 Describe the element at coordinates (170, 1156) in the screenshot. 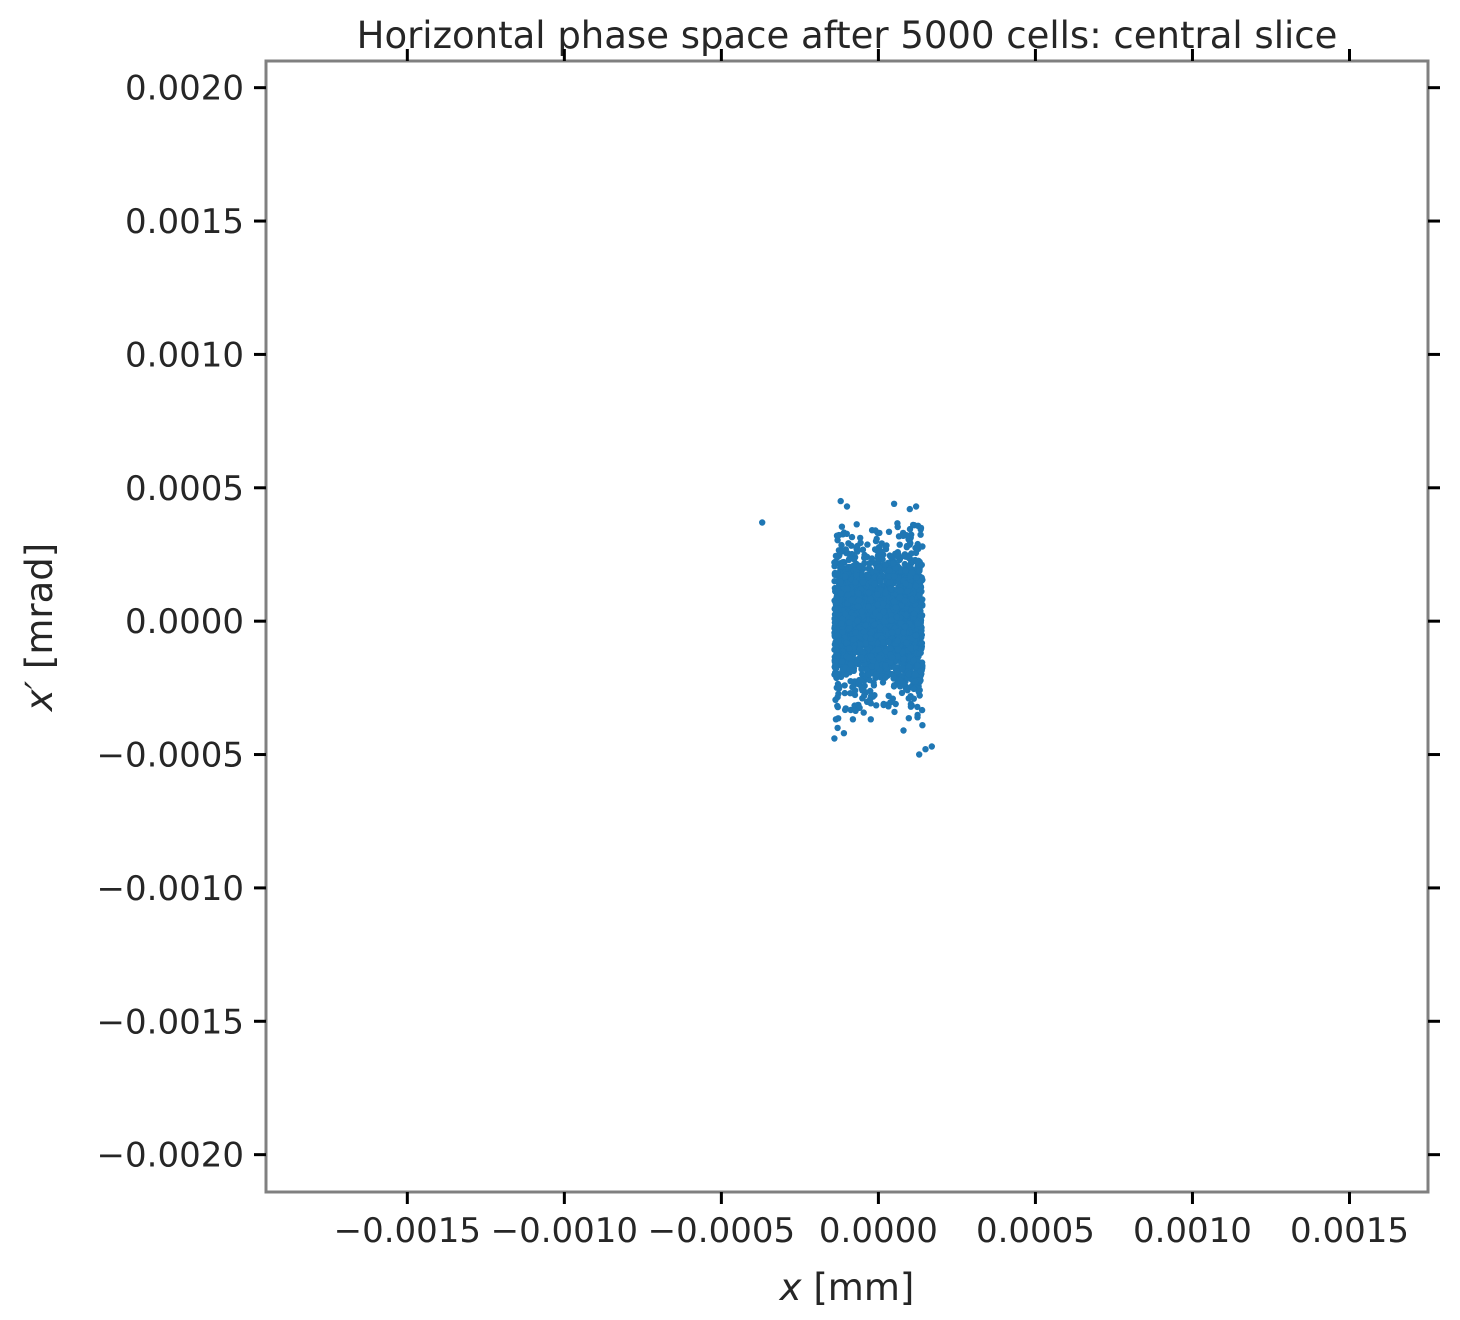

I see `y-tick-label: −0.0020` at that location.